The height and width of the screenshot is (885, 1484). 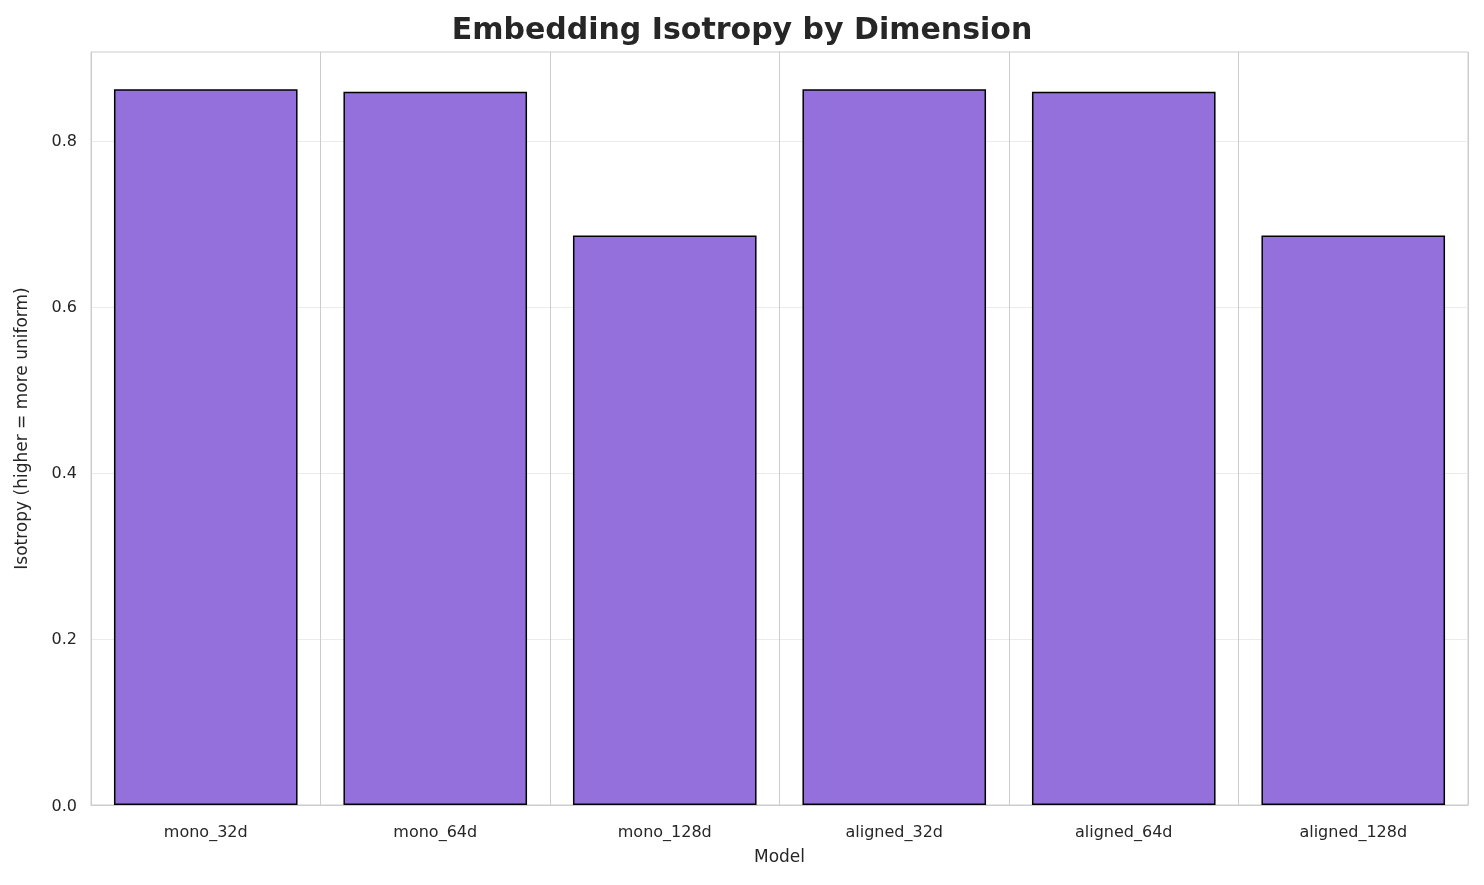 What do you see at coordinates (1123, 831) in the screenshot?
I see `x-tick-label: aligned_64d` at bounding box center [1123, 831].